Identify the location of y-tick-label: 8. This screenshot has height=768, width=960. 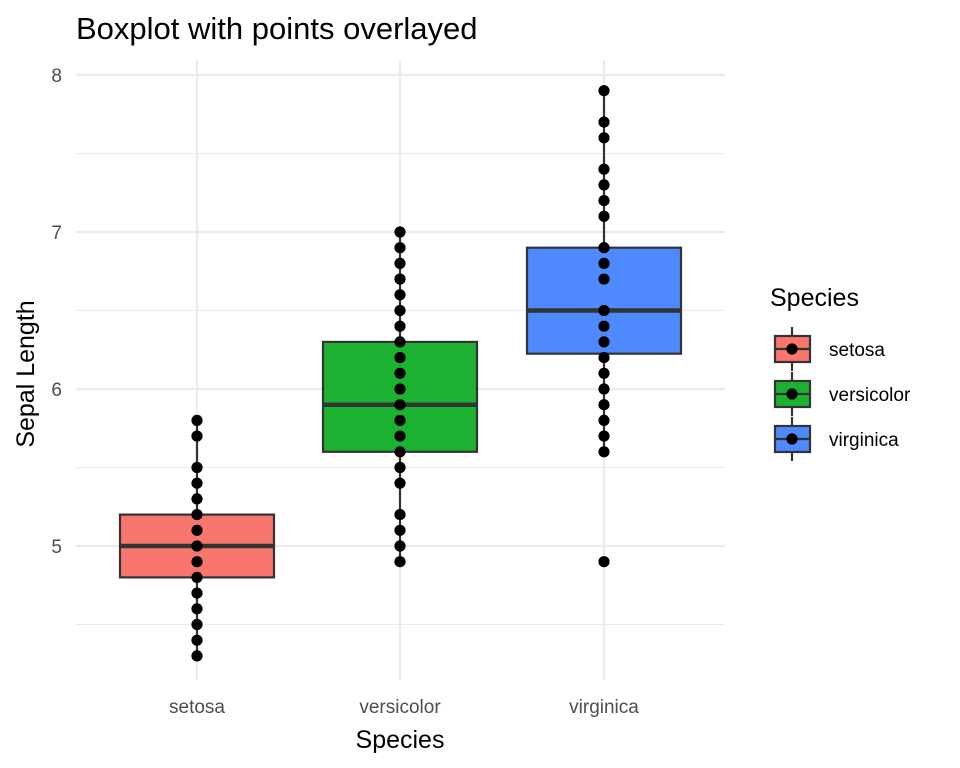
(56, 76).